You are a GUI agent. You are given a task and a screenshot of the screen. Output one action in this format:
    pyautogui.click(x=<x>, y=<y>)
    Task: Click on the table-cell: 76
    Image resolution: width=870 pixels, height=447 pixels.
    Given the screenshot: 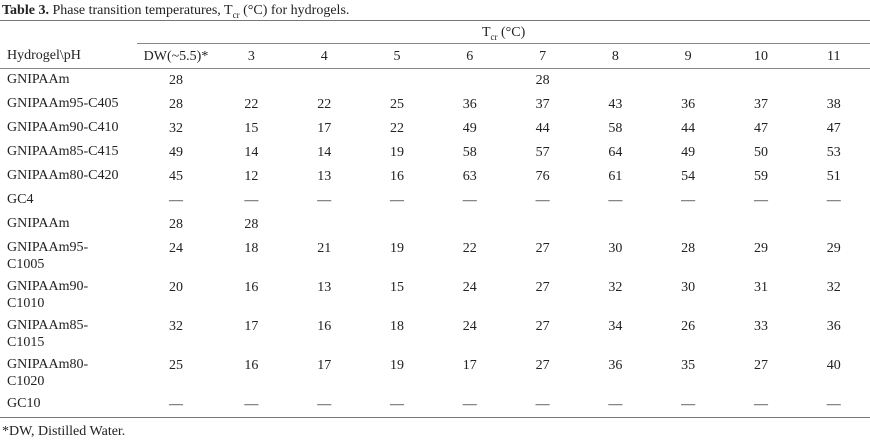 What is the action you would take?
    pyautogui.click(x=542, y=176)
    